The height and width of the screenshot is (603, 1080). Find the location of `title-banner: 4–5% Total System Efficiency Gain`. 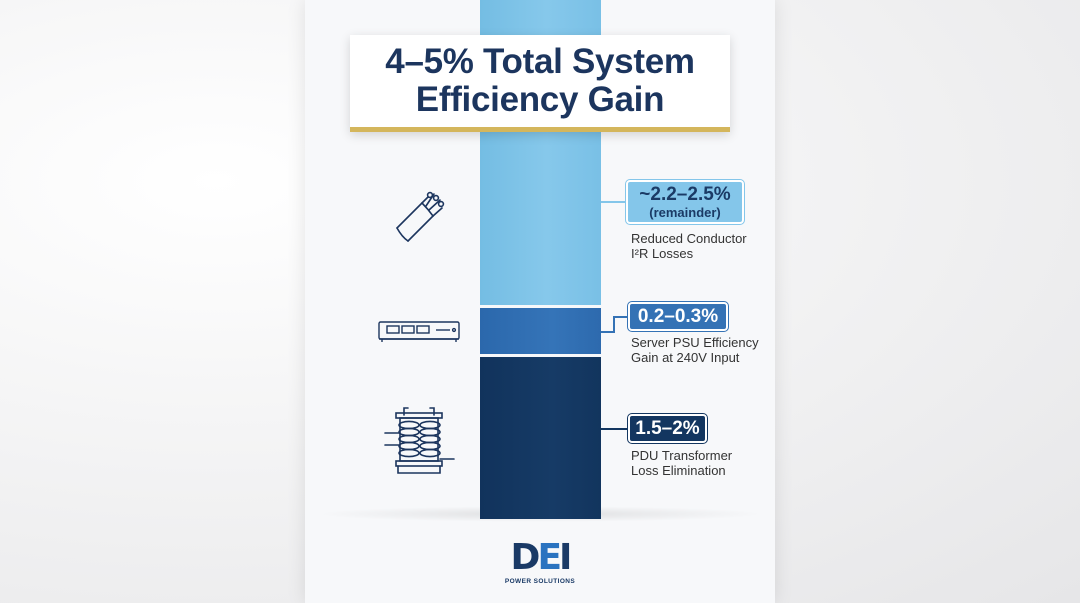

title-banner: 4–5% Total System Efficiency Gain is located at coordinates (540, 83).